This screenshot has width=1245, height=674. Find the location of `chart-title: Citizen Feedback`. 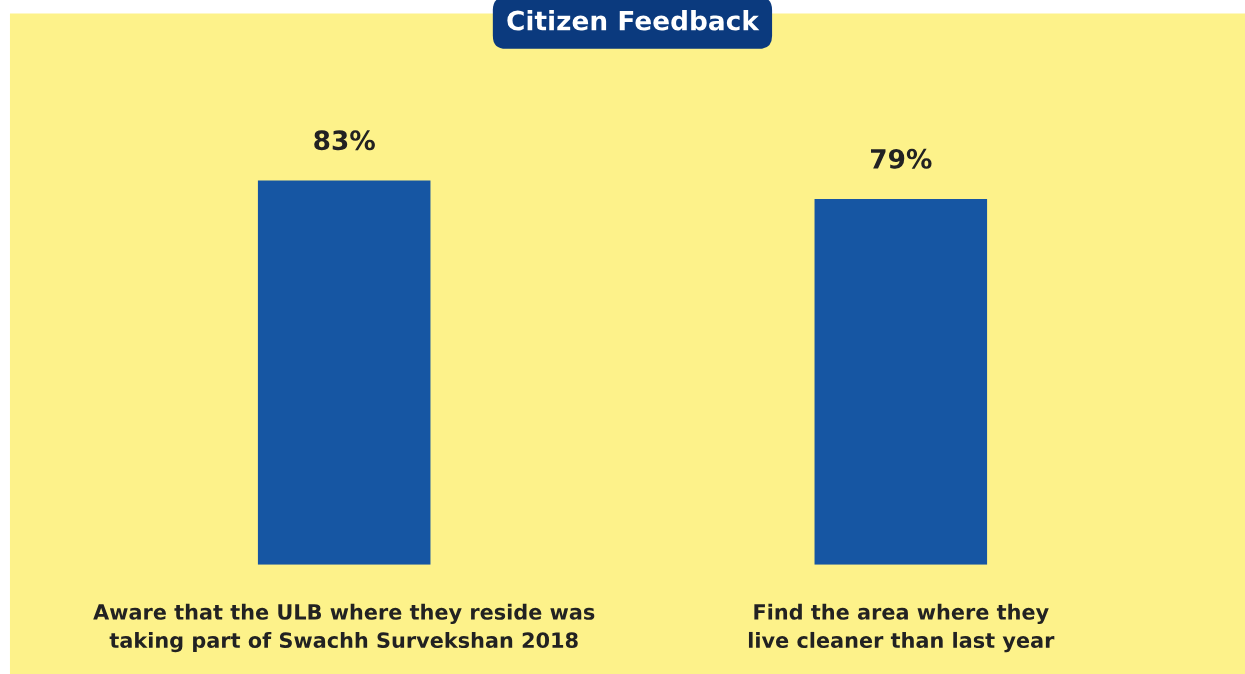

chart-title: Citizen Feedback is located at coordinates (633, 20).